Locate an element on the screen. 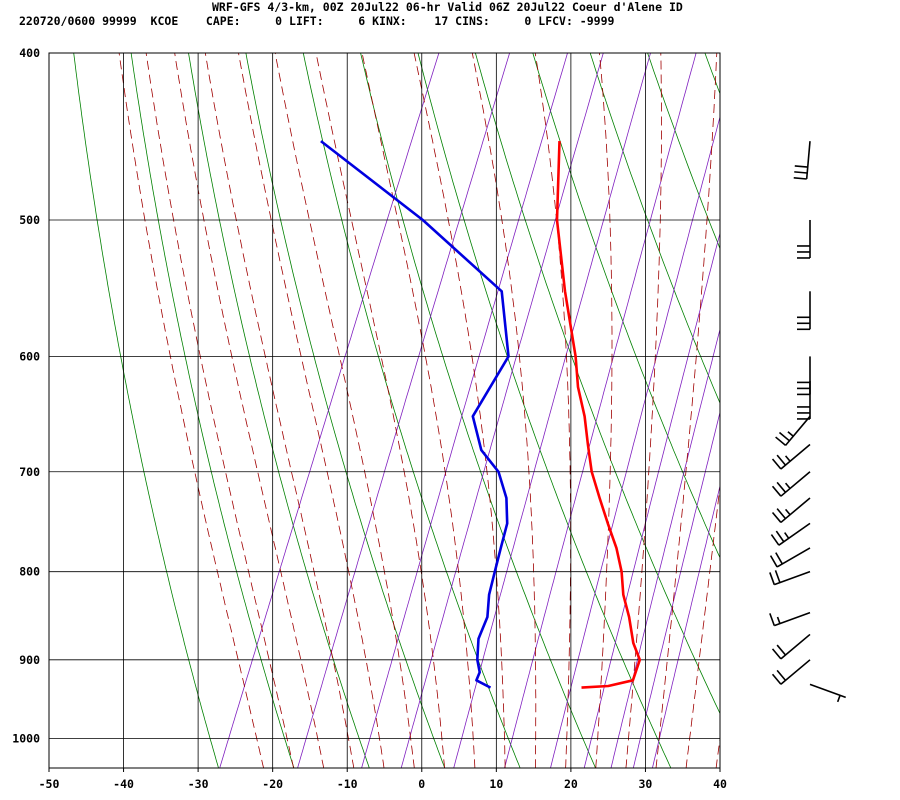  x-tick-label: 40 is located at coordinates (720, 784).